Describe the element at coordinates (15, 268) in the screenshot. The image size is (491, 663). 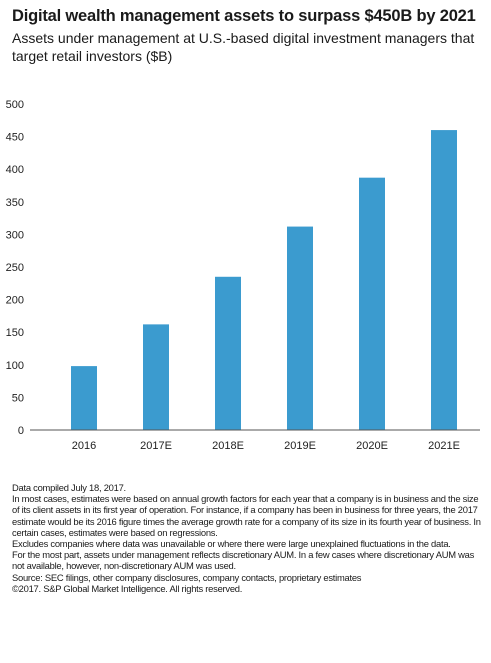
I see `y-tick-label: 250` at that location.